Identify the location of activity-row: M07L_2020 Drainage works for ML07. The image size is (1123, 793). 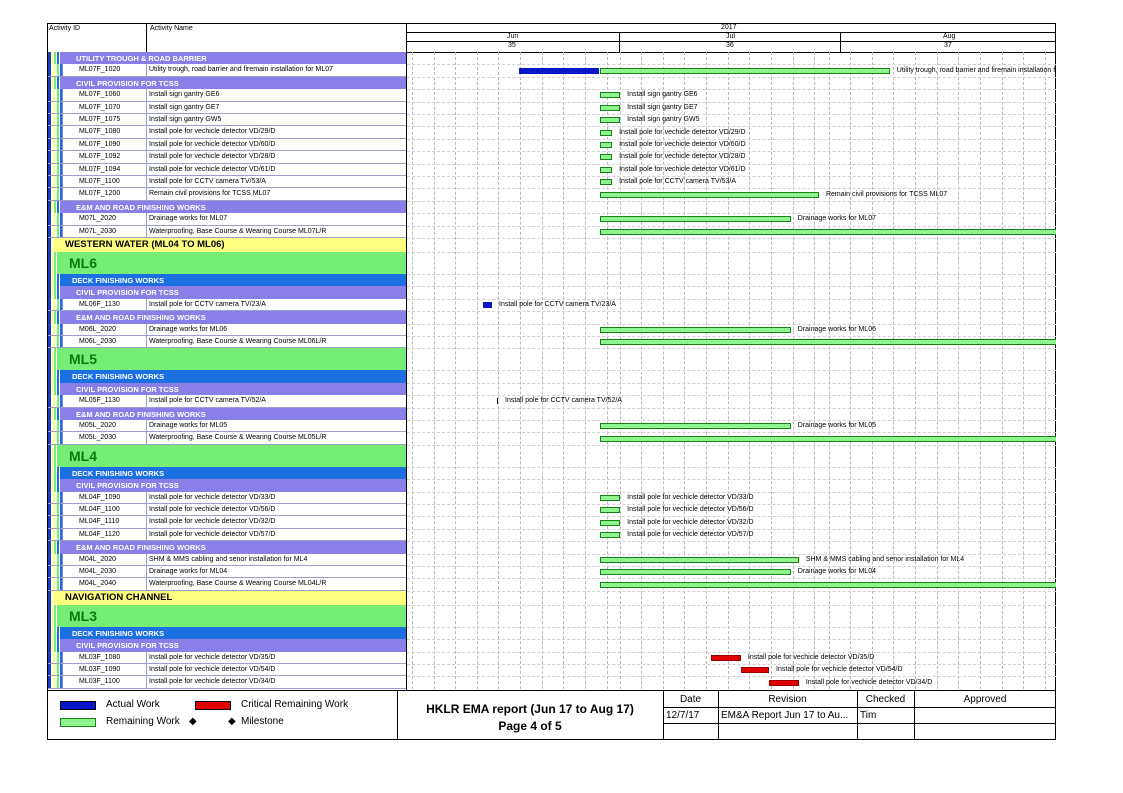
(227, 219).